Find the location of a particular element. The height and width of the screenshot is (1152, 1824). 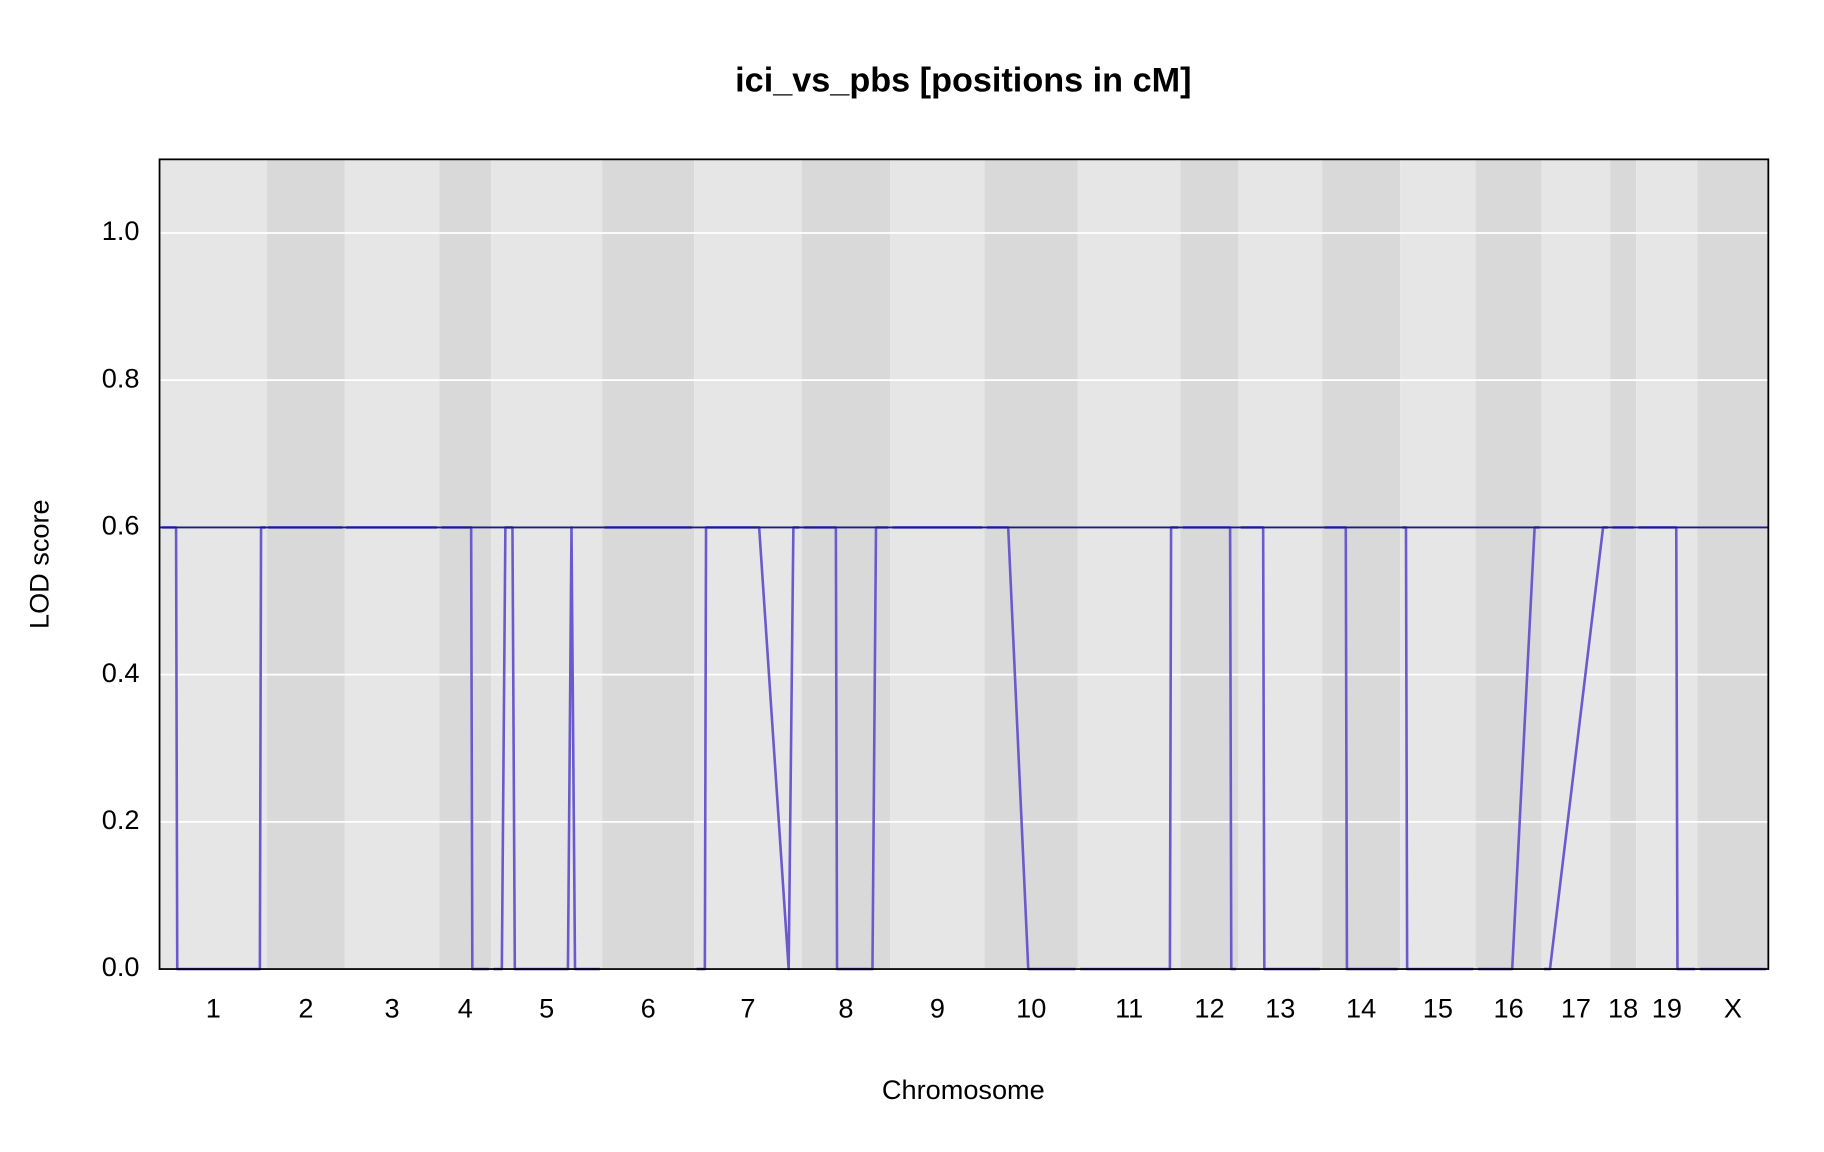

x-axis-title: Chromosome is located at coordinates (963, 1089).